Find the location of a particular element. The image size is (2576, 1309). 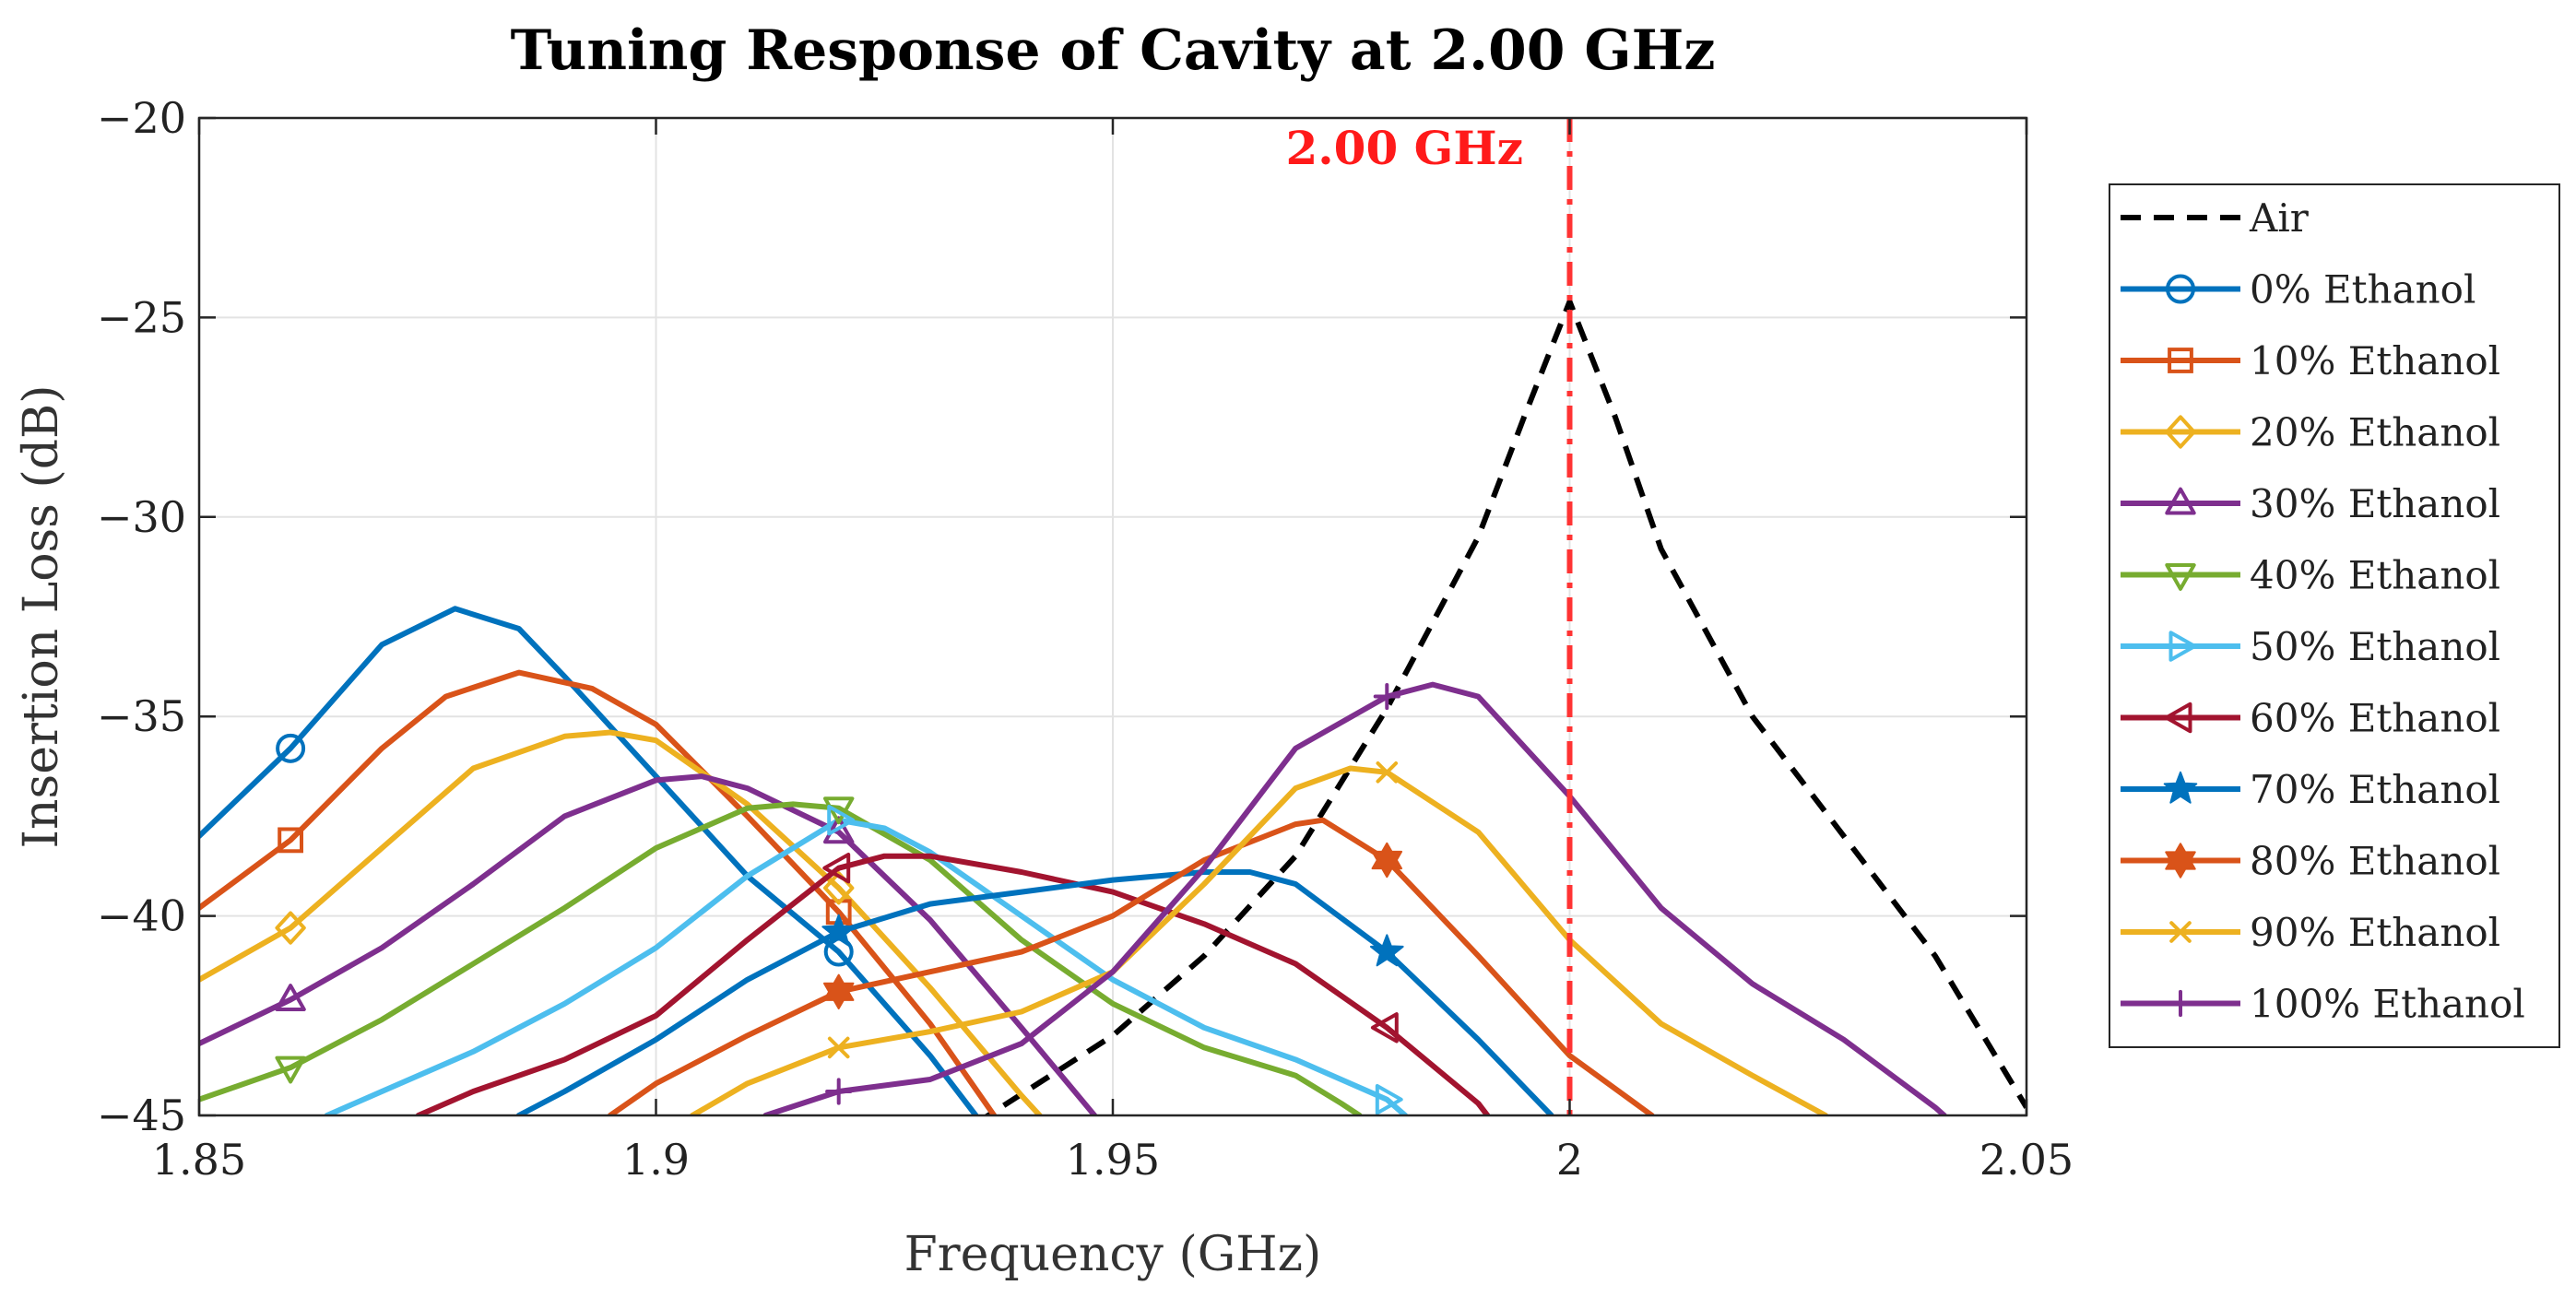

legend-label-air: Air is located at coordinates (2279, 218).